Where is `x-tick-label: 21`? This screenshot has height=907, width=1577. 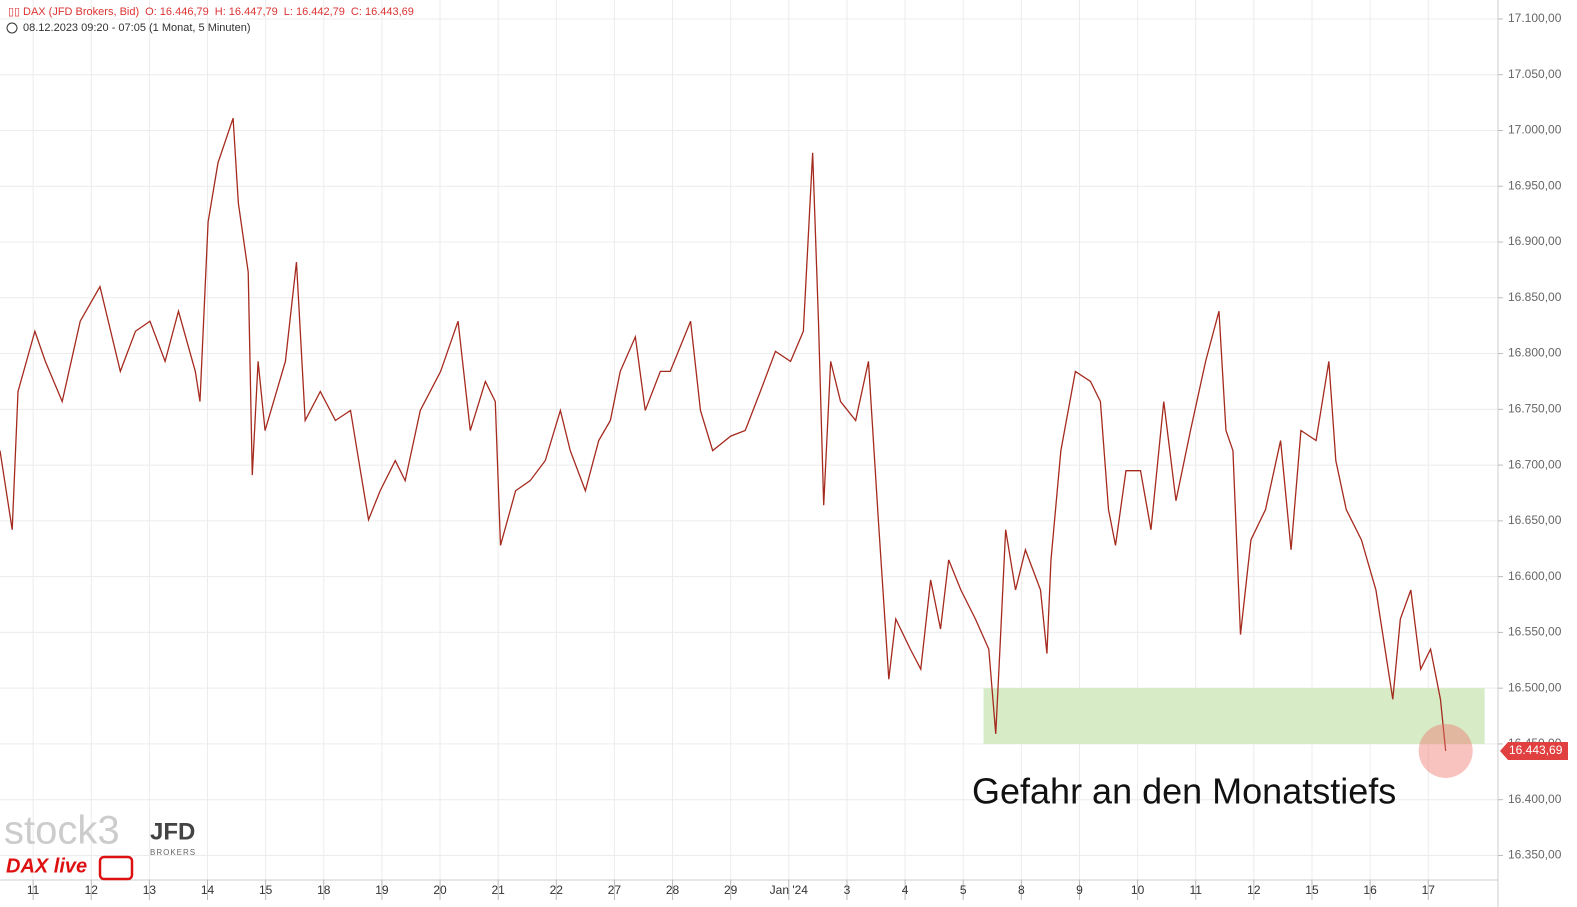
x-tick-label: 21 is located at coordinates (498, 890).